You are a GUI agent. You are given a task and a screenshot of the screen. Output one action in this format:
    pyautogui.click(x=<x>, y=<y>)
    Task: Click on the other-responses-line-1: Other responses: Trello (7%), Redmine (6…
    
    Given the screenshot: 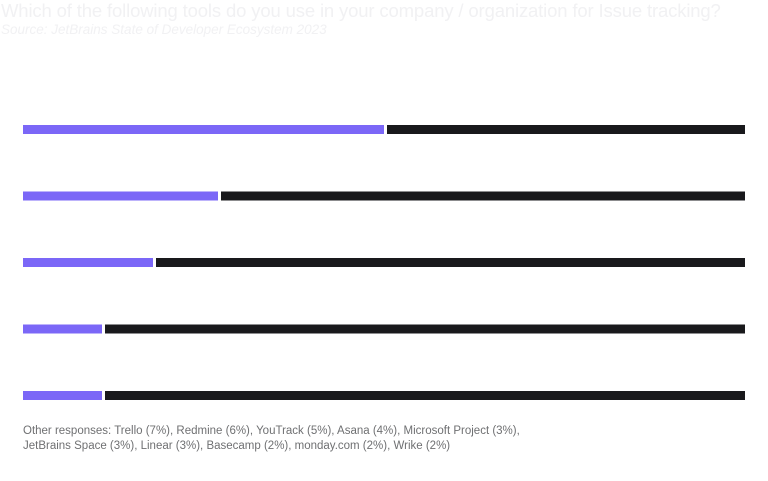 What is the action you would take?
    pyautogui.click(x=271, y=431)
    